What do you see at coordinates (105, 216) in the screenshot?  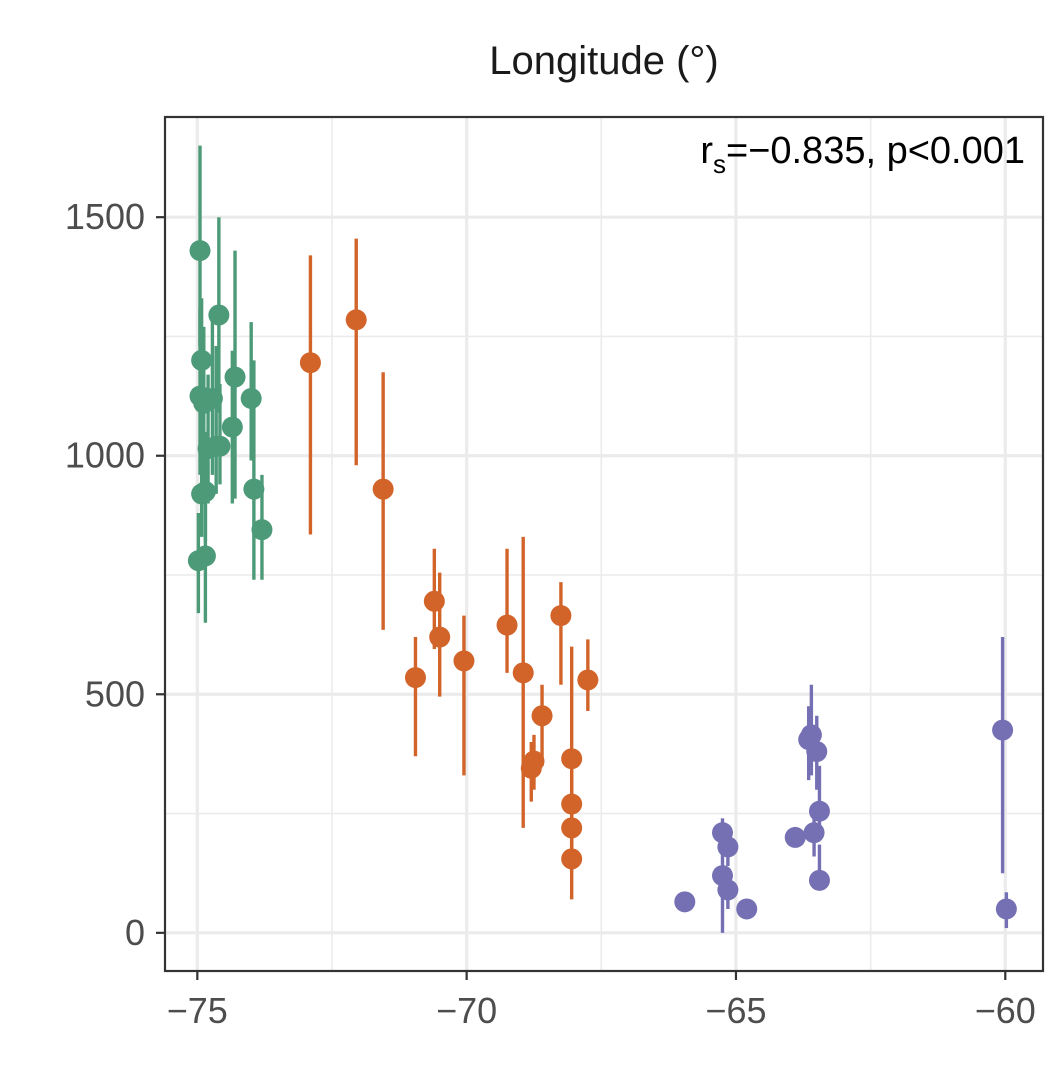 I see `y-tick-label: 1500` at bounding box center [105, 216].